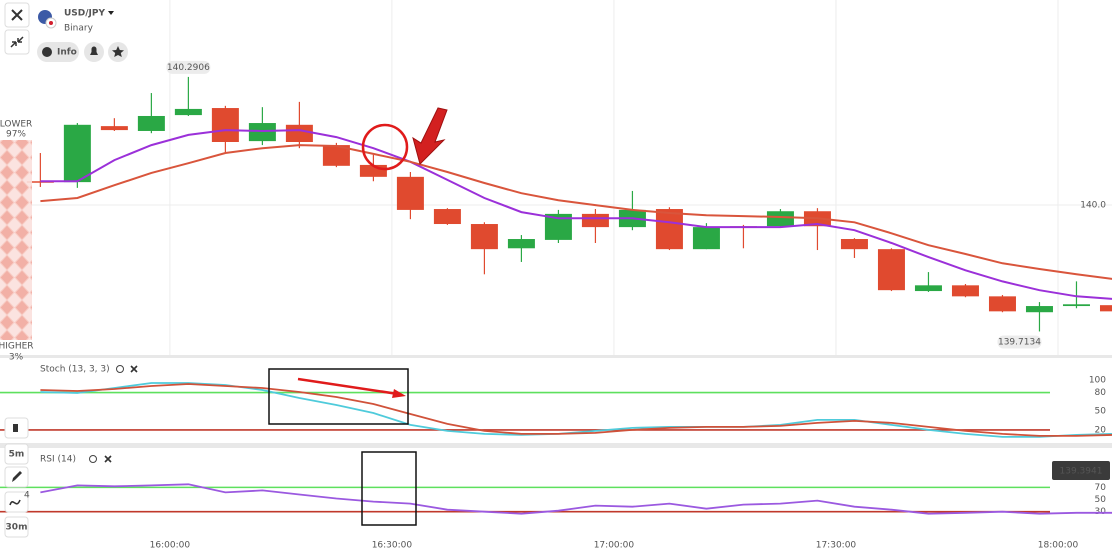 This screenshot has height=551, width=1112. Describe the element at coordinates (51, 23) in the screenshot. I see `flag-jp-dot` at that location.